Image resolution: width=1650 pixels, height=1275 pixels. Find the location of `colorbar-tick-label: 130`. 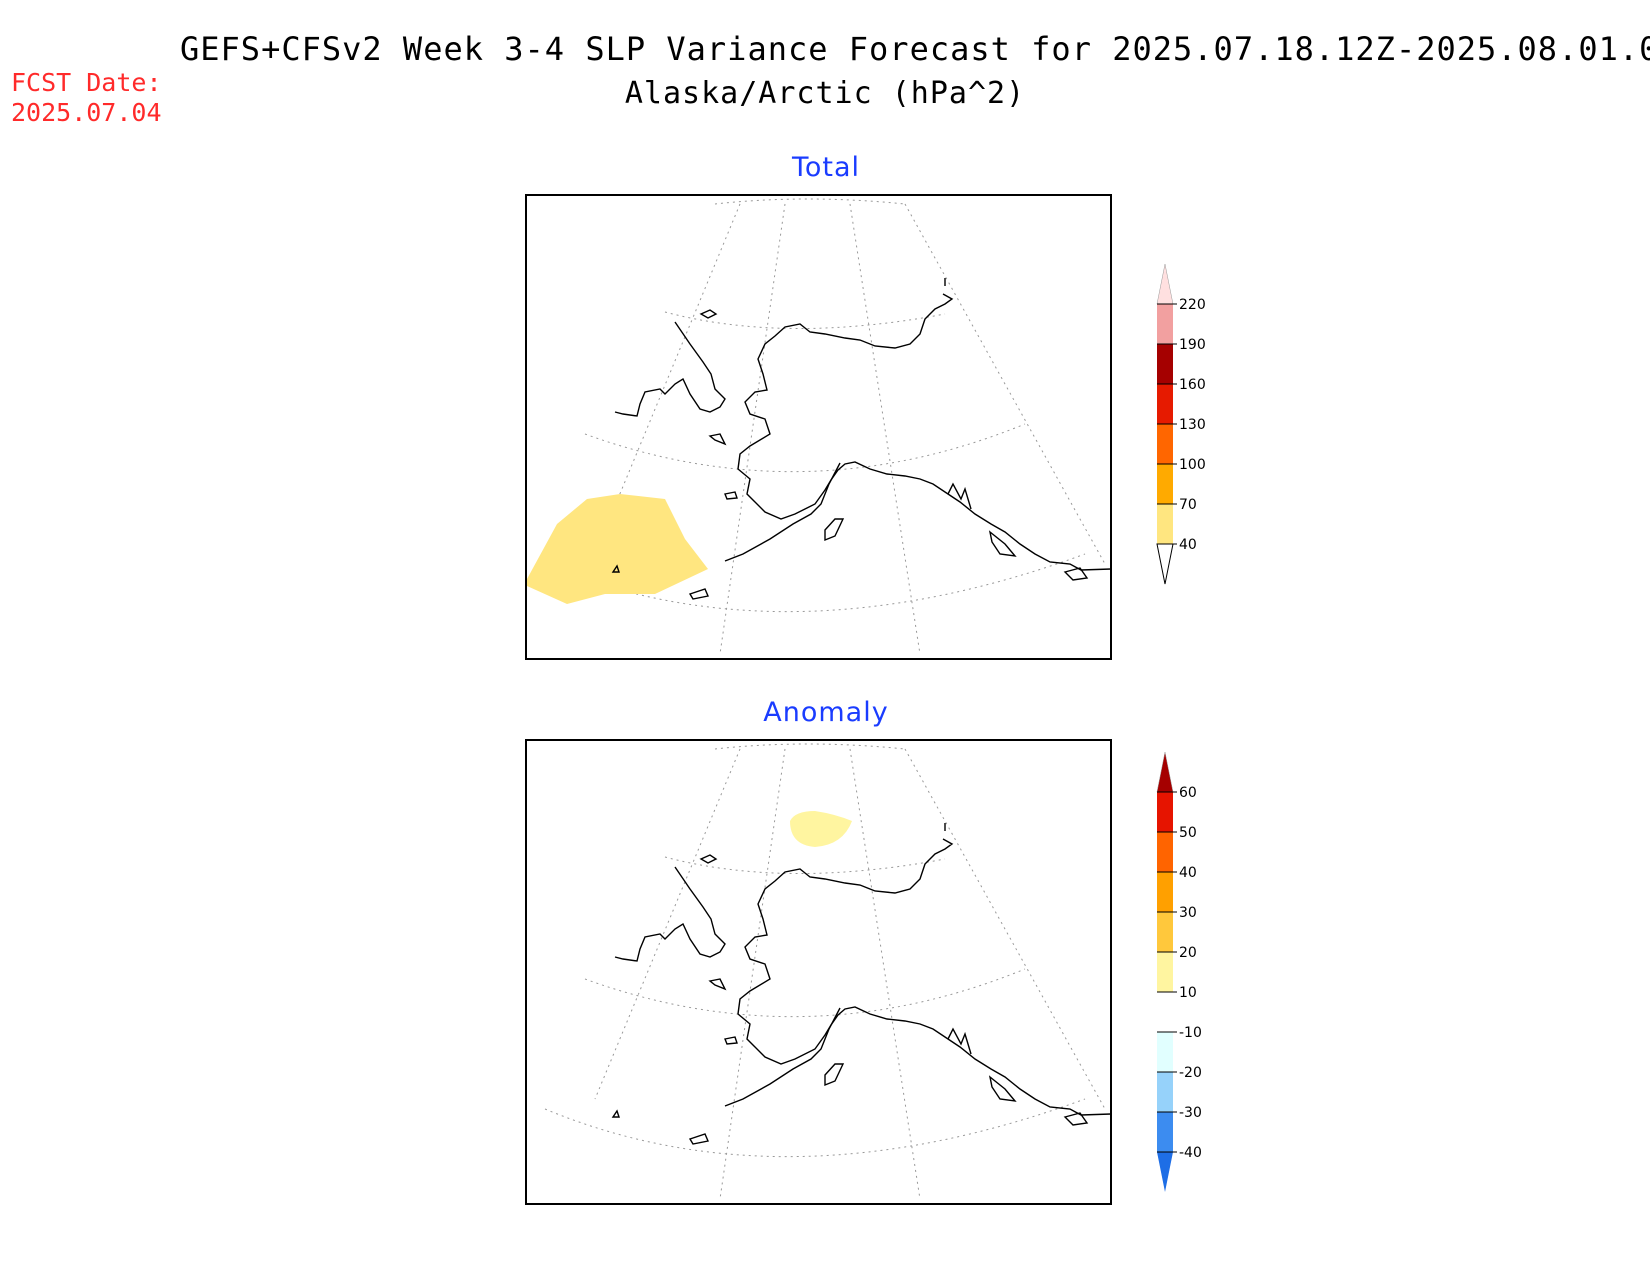

colorbar-tick-label: 130 is located at coordinates (1192, 425).